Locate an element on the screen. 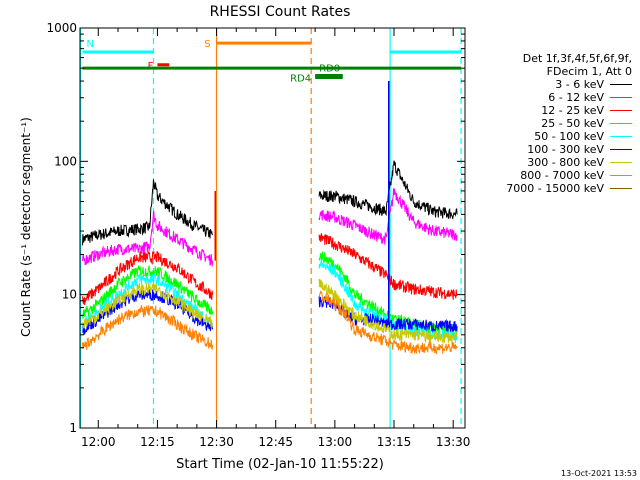 The width and height of the screenshot is (640, 480). legend-entry-6: 300 - 800 keV is located at coordinates (560, 162).